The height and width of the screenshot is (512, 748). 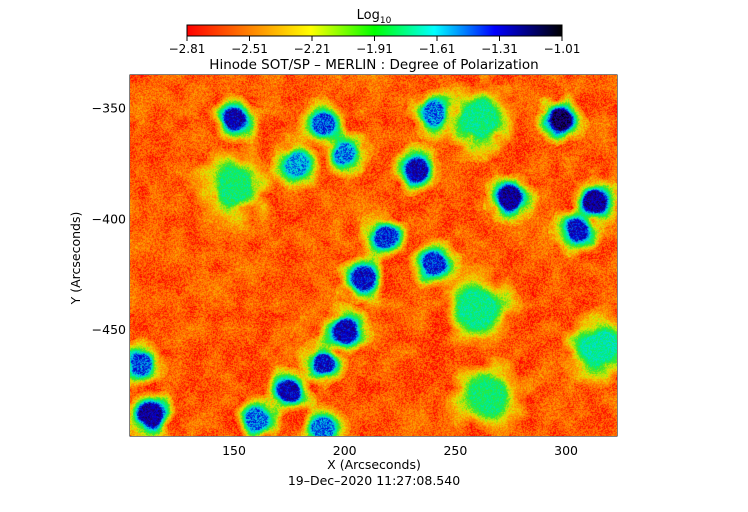 What do you see at coordinates (187, 49) in the screenshot?
I see `colorbar-tick-label: −2.81` at bounding box center [187, 49].